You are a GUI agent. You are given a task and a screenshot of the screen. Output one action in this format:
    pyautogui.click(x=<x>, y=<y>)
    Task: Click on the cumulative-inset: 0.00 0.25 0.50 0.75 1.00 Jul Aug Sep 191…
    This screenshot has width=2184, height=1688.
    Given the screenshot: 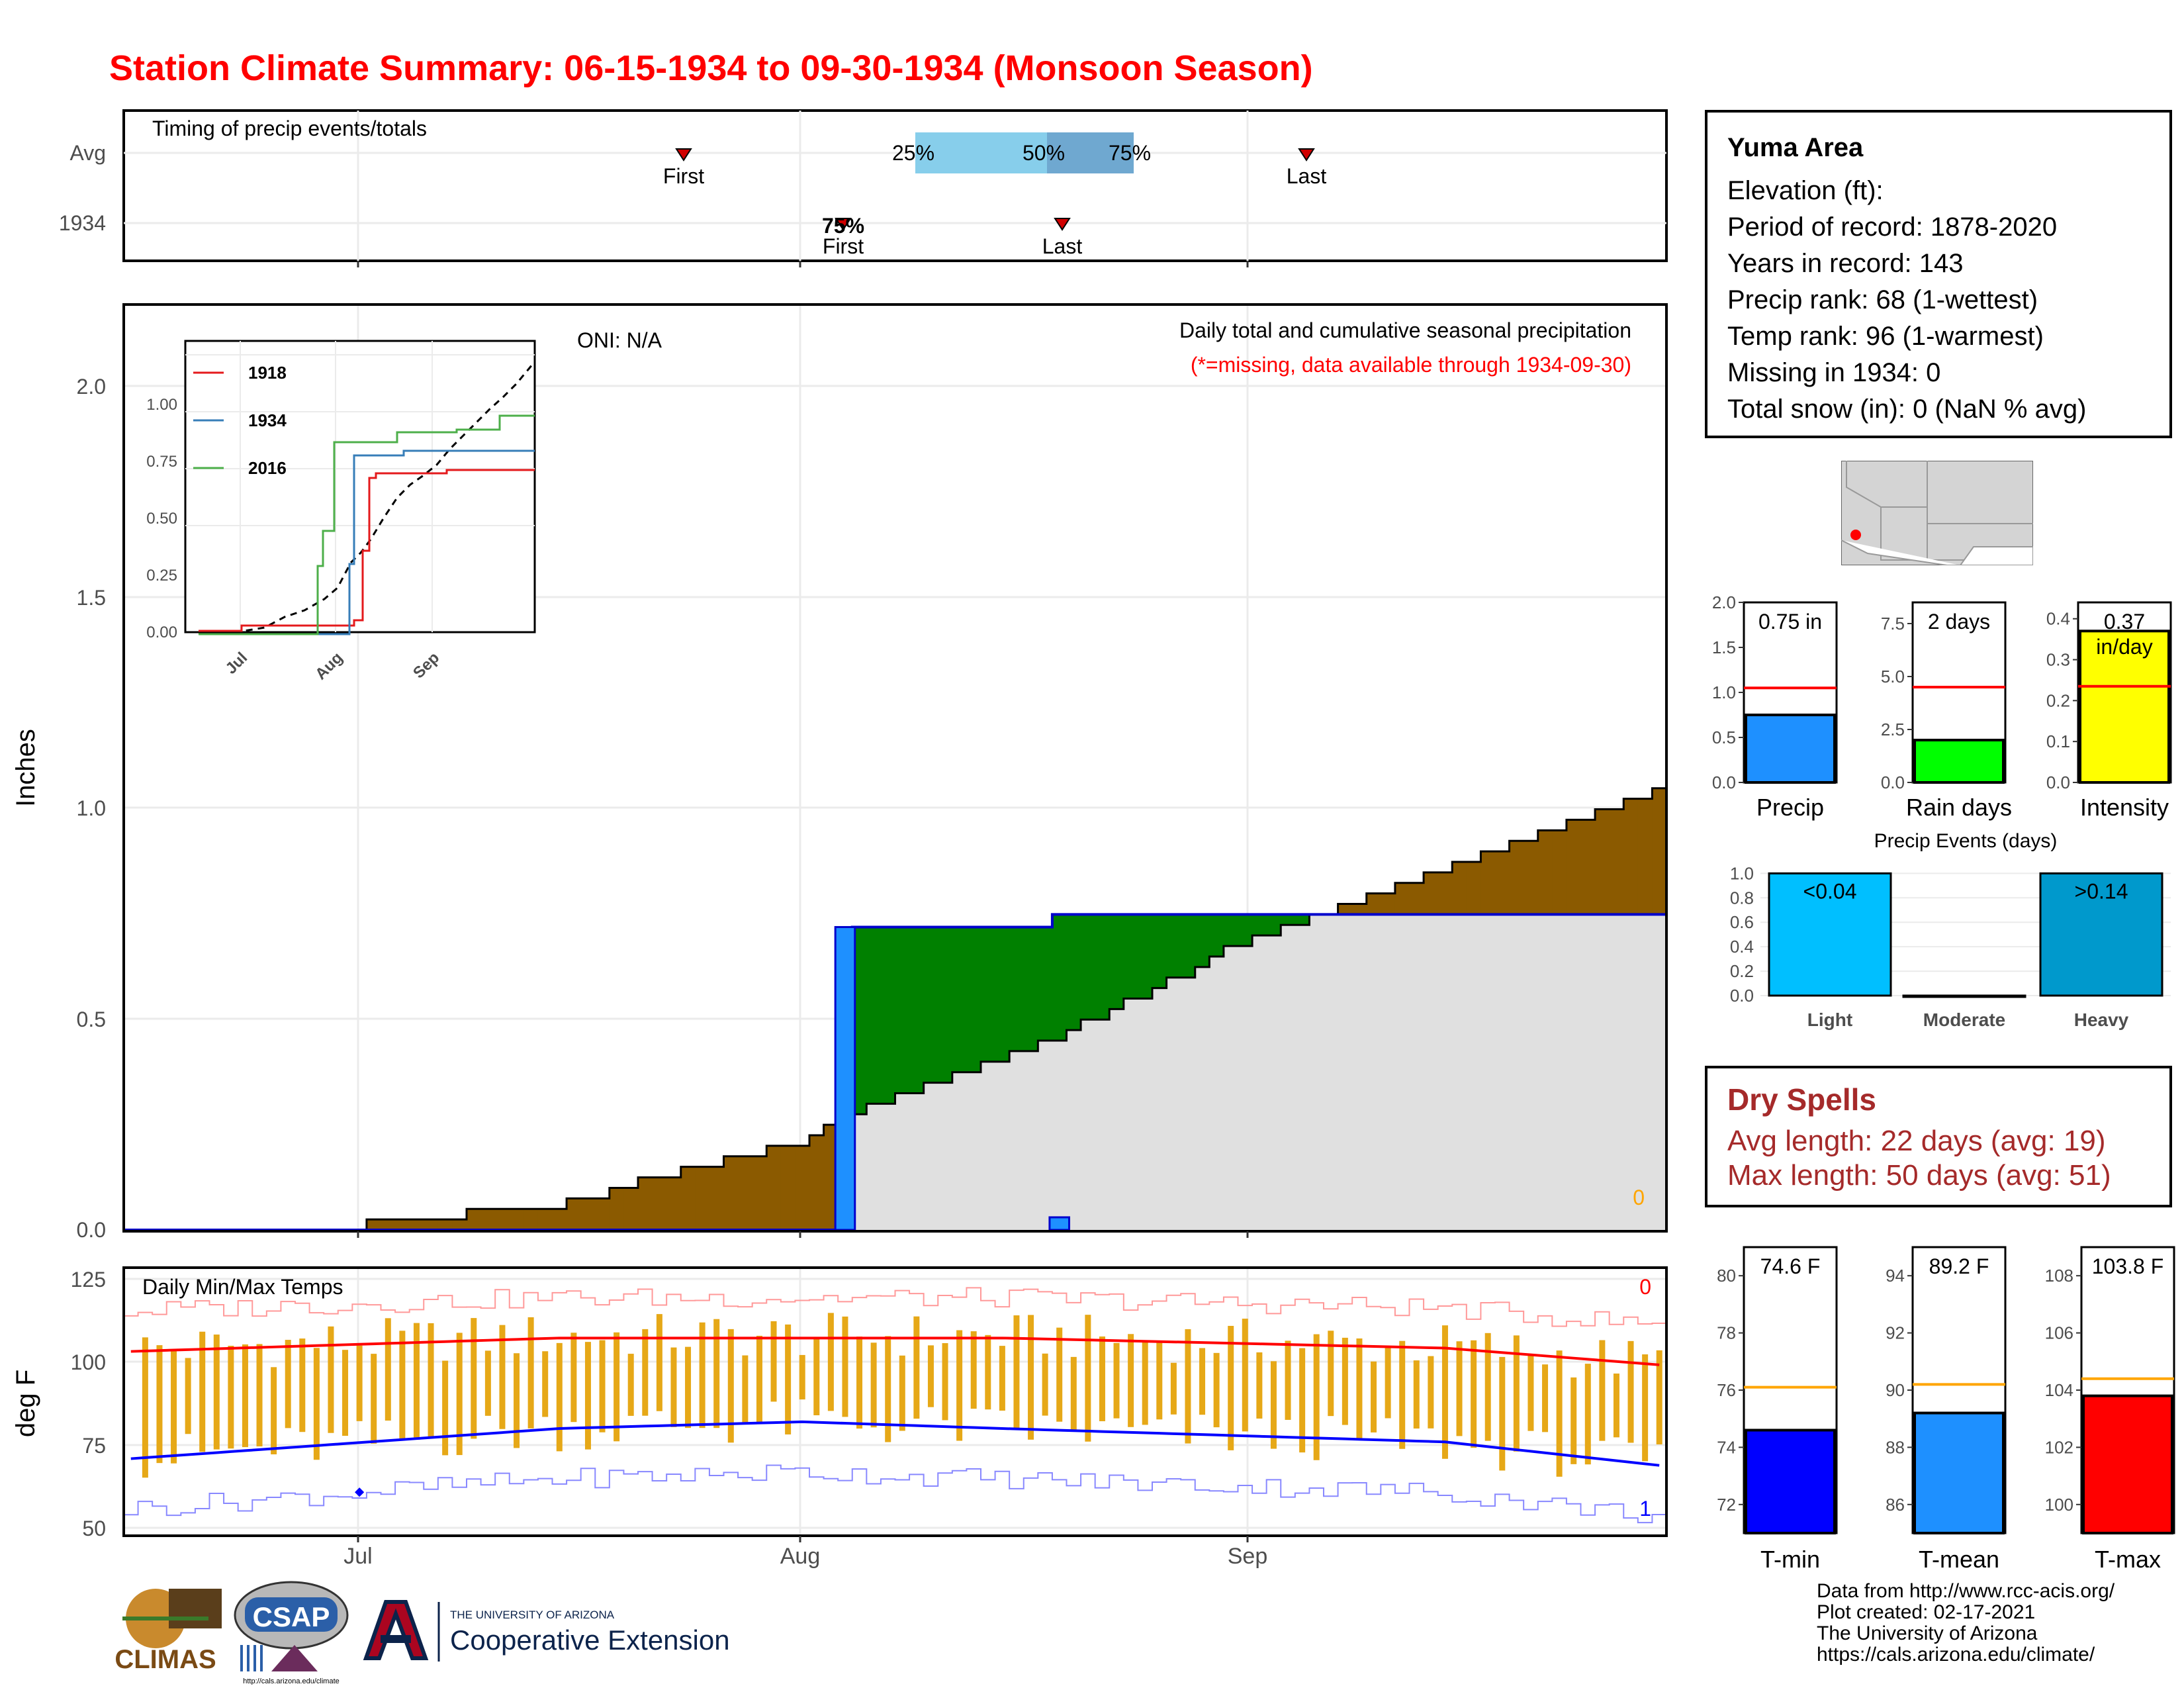 What is the action you would take?
    pyautogui.click(x=341, y=511)
    